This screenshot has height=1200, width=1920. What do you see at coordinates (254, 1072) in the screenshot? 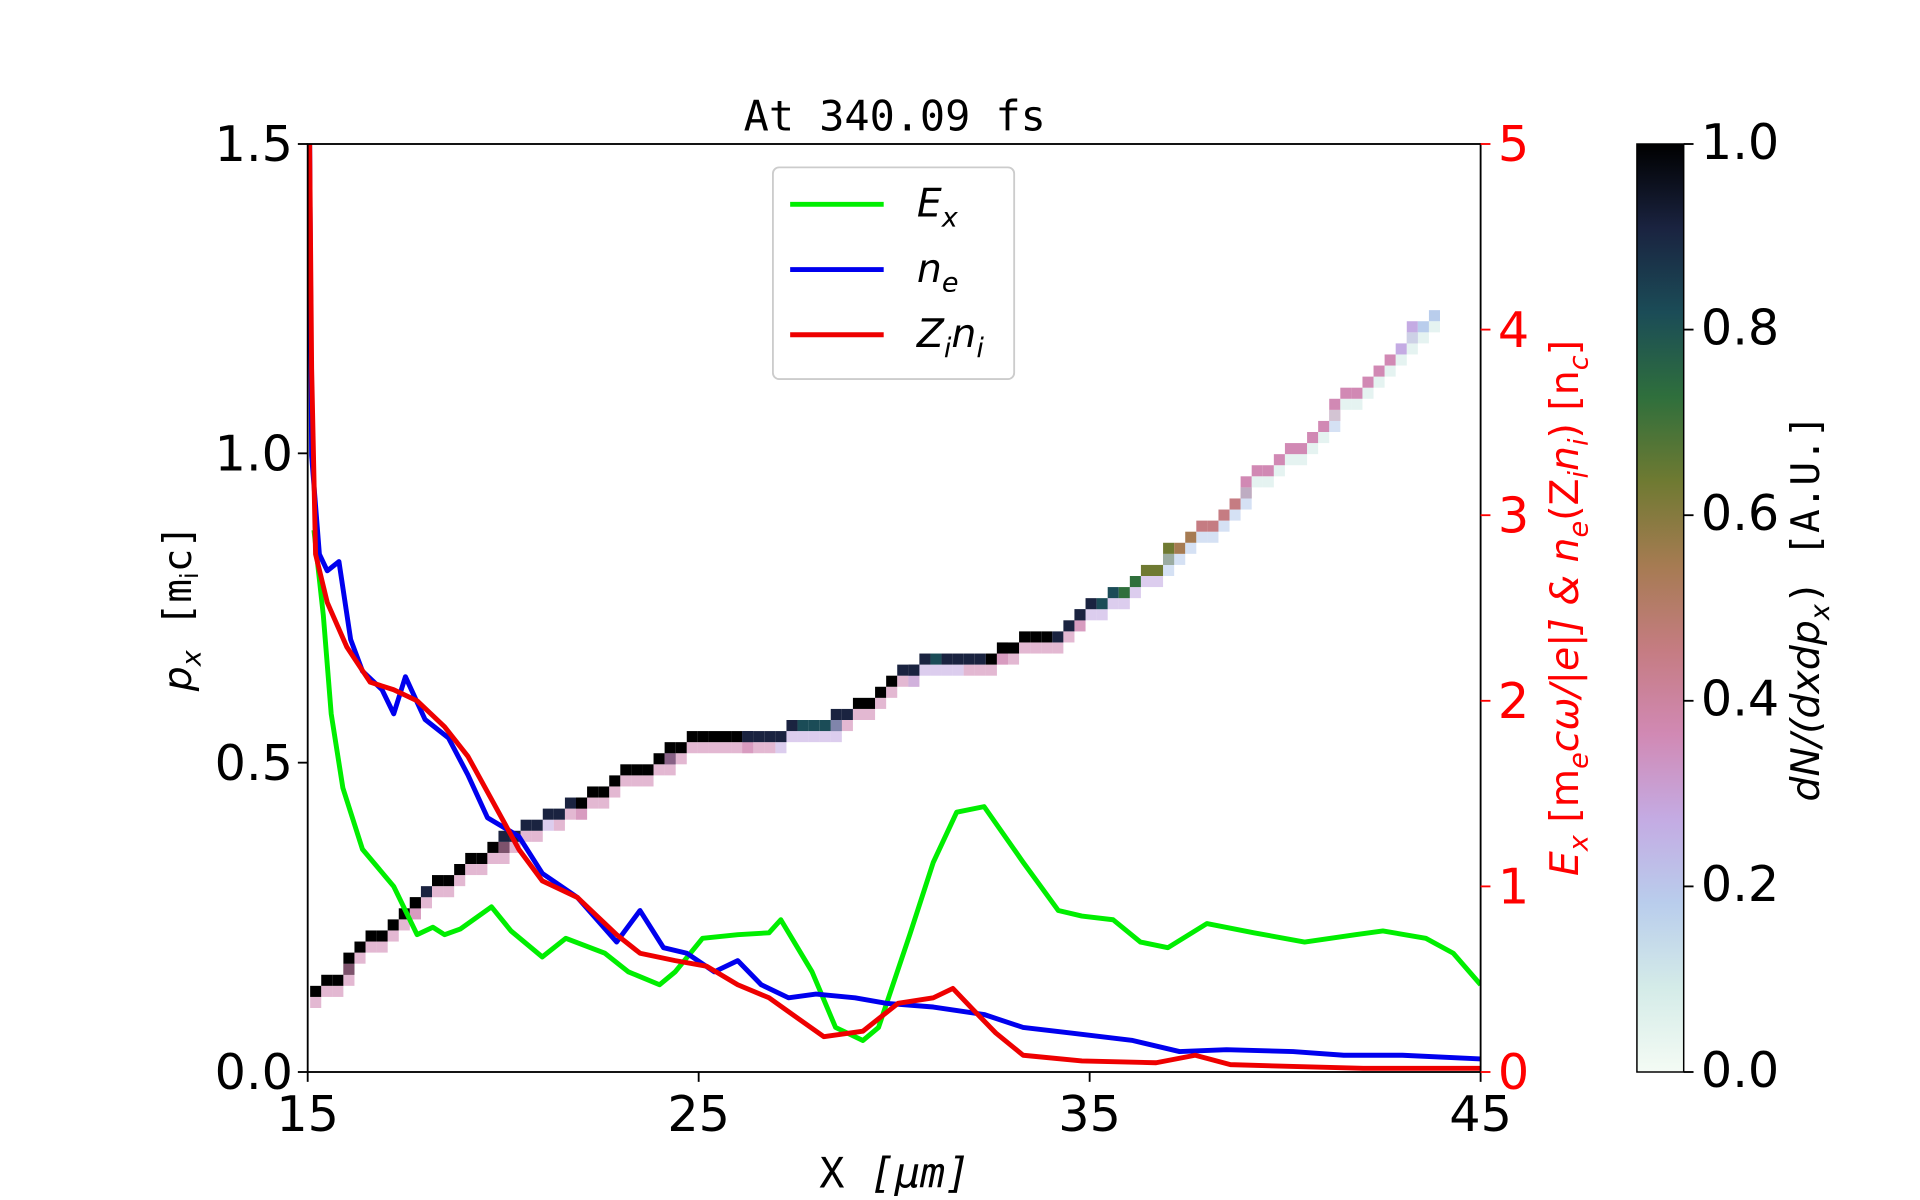
I see `y-left-tick-label: 0.0` at bounding box center [254, 1072].